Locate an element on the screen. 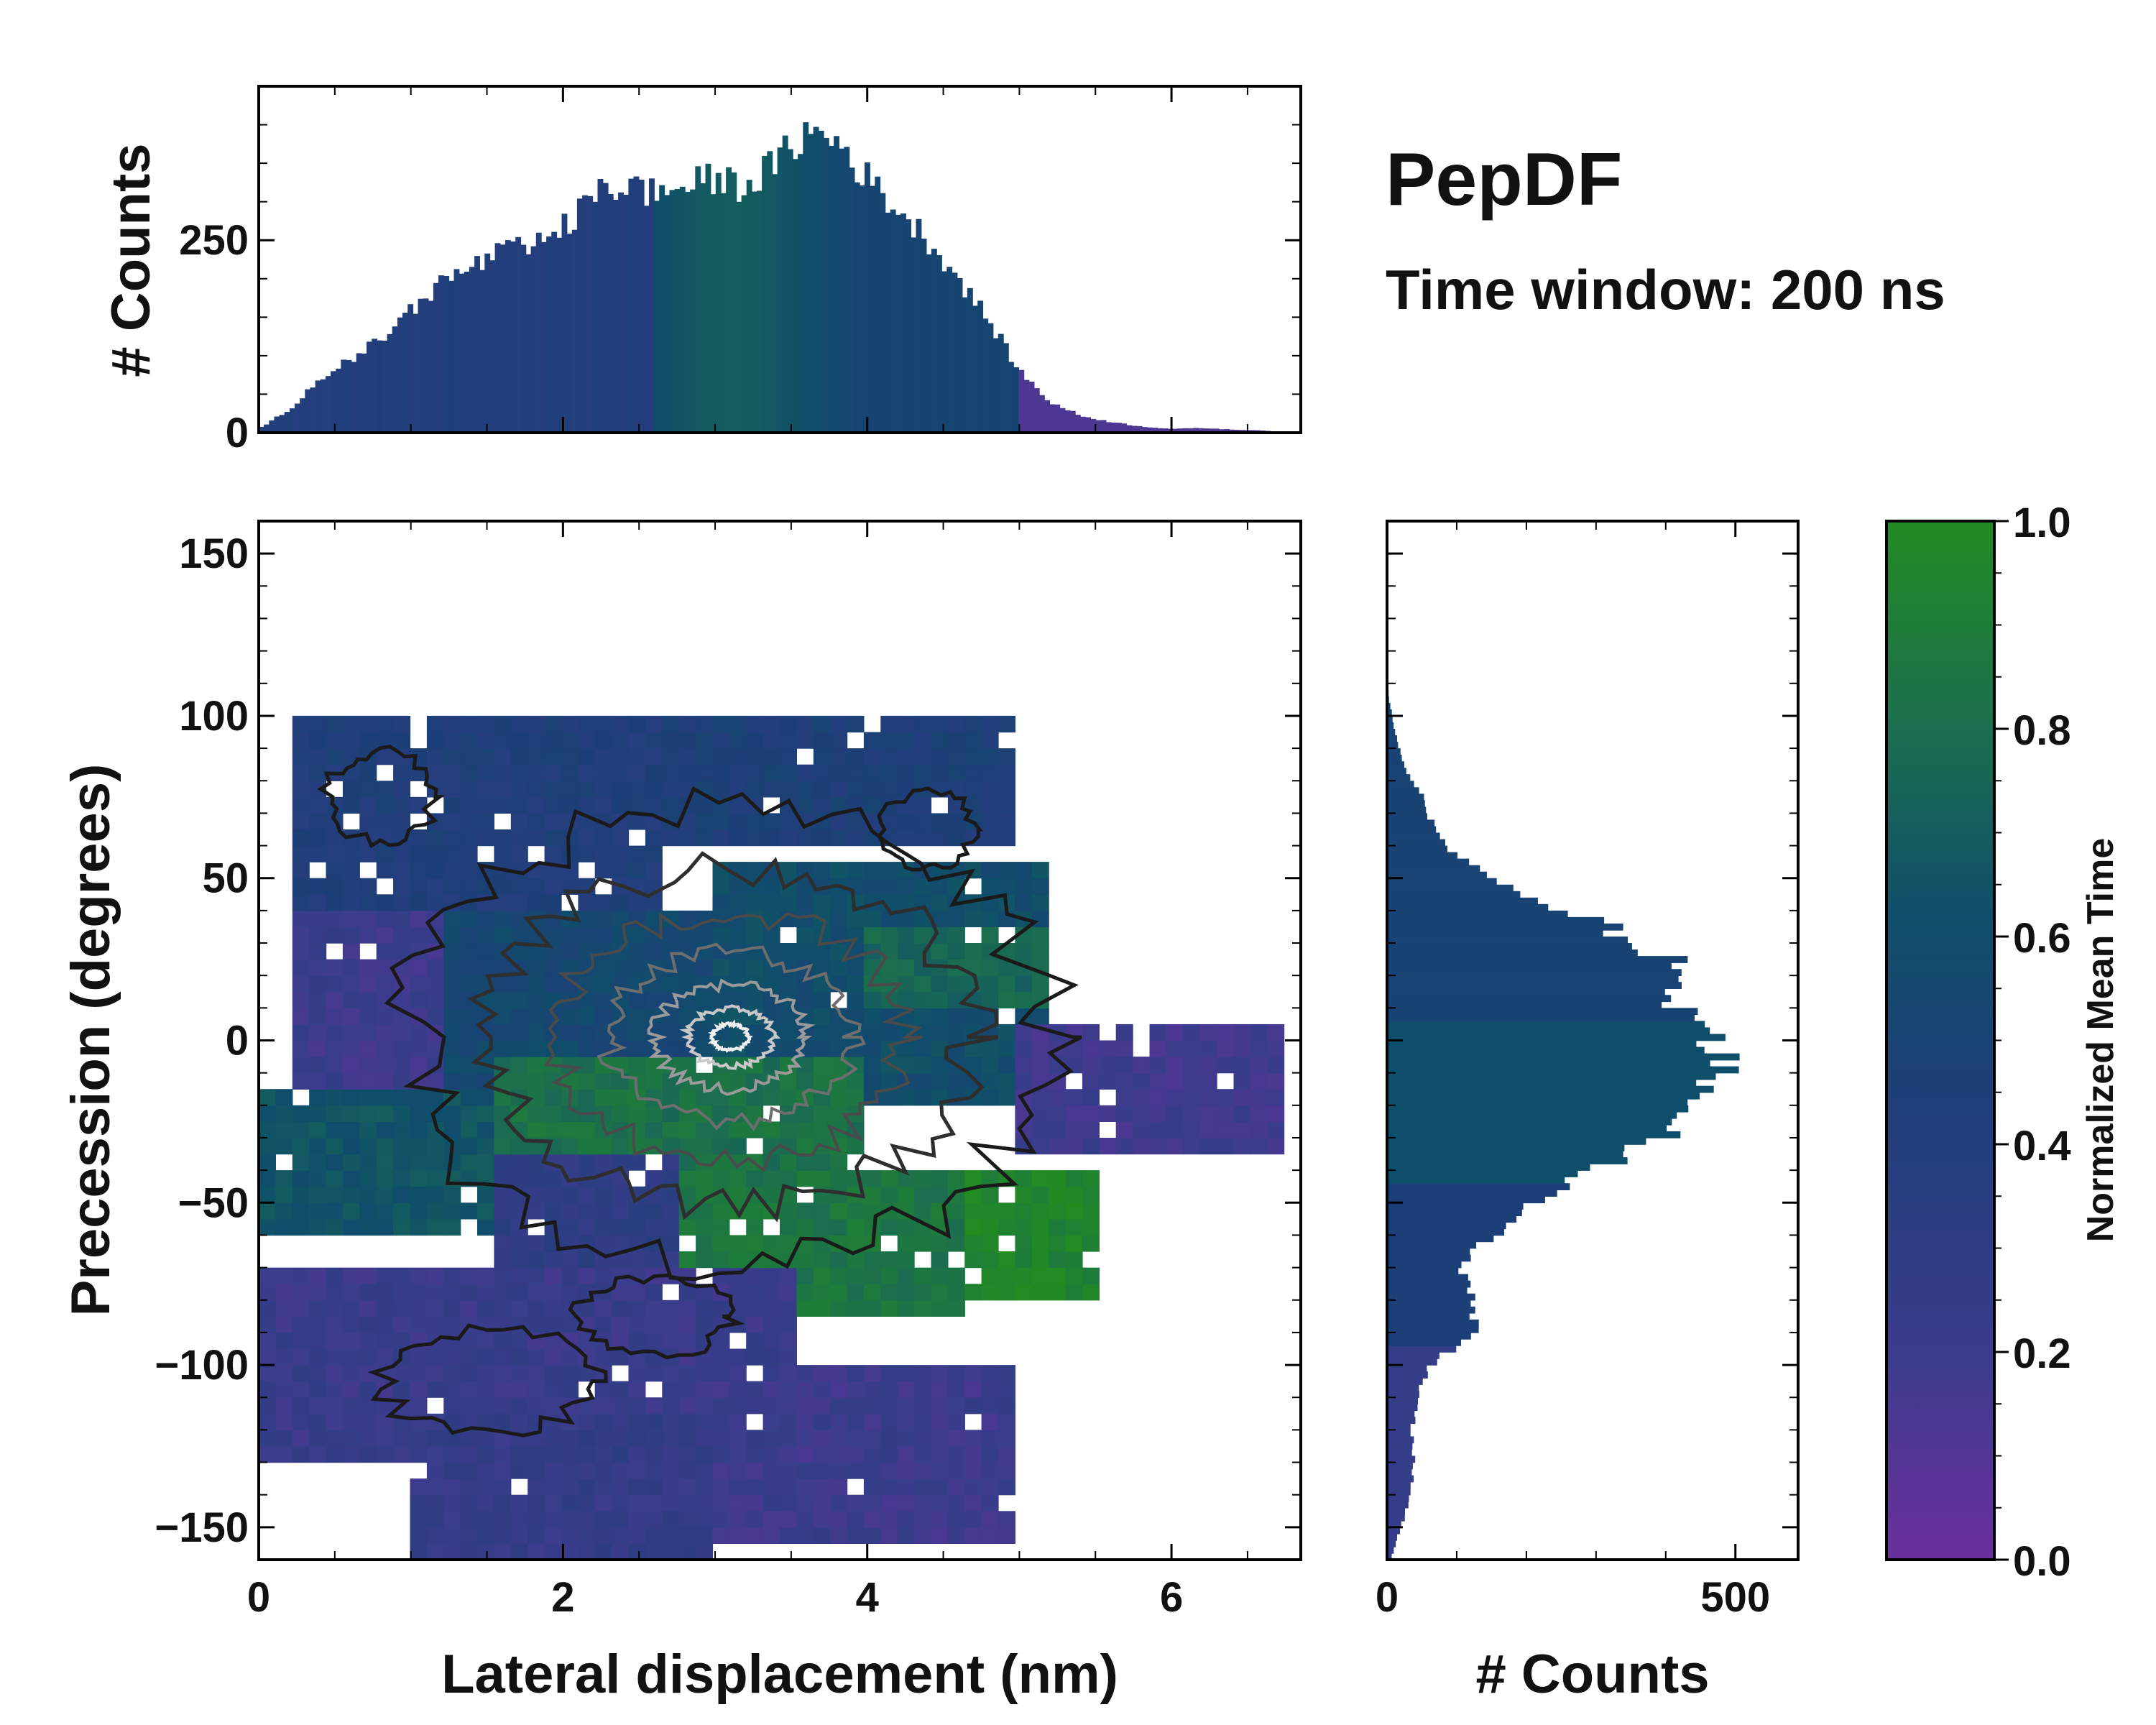 The height and width of the screenshot is (1725, 2156). density-contour is located at coordinates (731, 1037).